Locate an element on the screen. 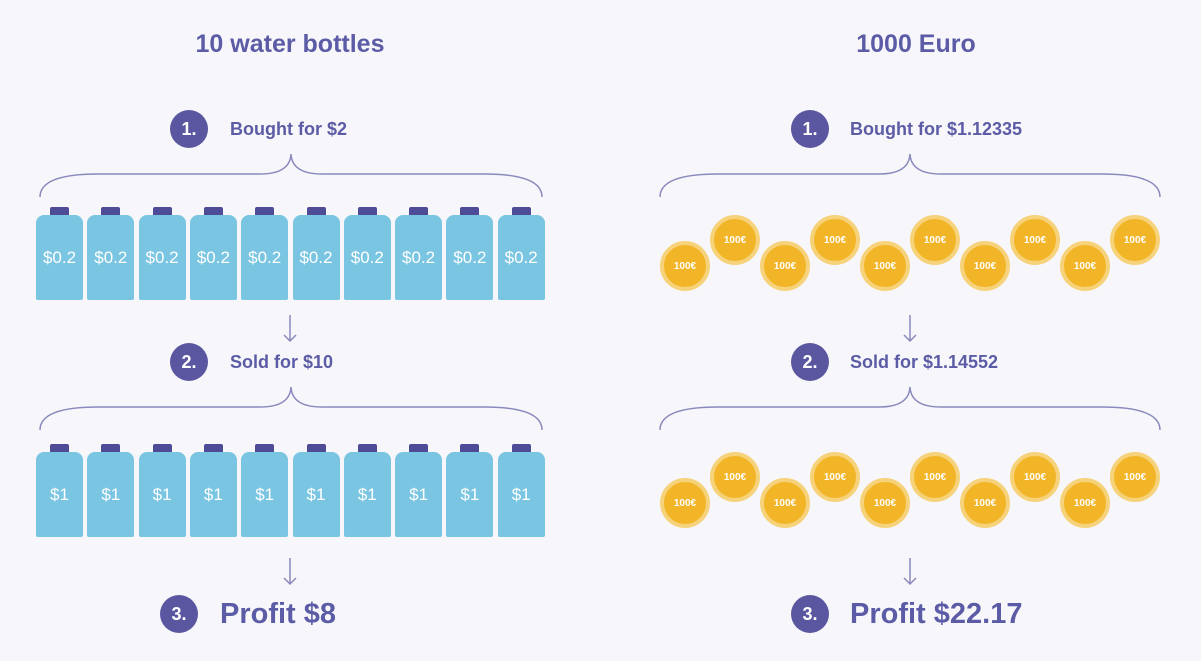 Image resolution: width=1201 pixels, height=661 pixels. bracket-1-left is located at coordinates (291, 175).